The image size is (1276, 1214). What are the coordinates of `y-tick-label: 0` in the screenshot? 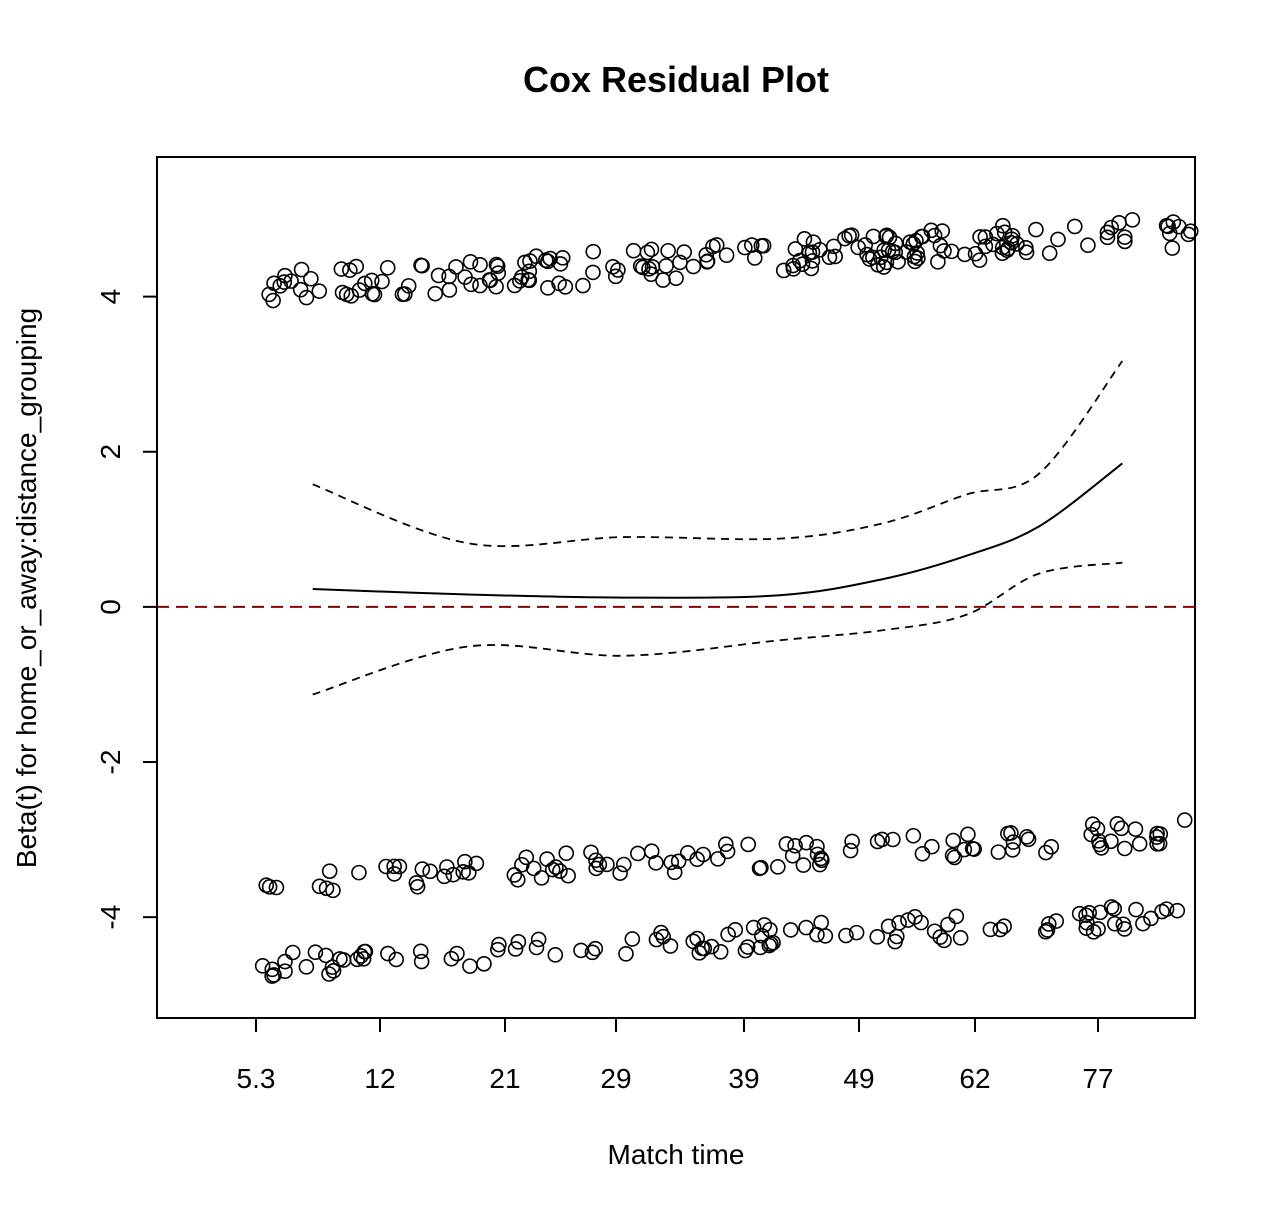 It's located at (110, 607).